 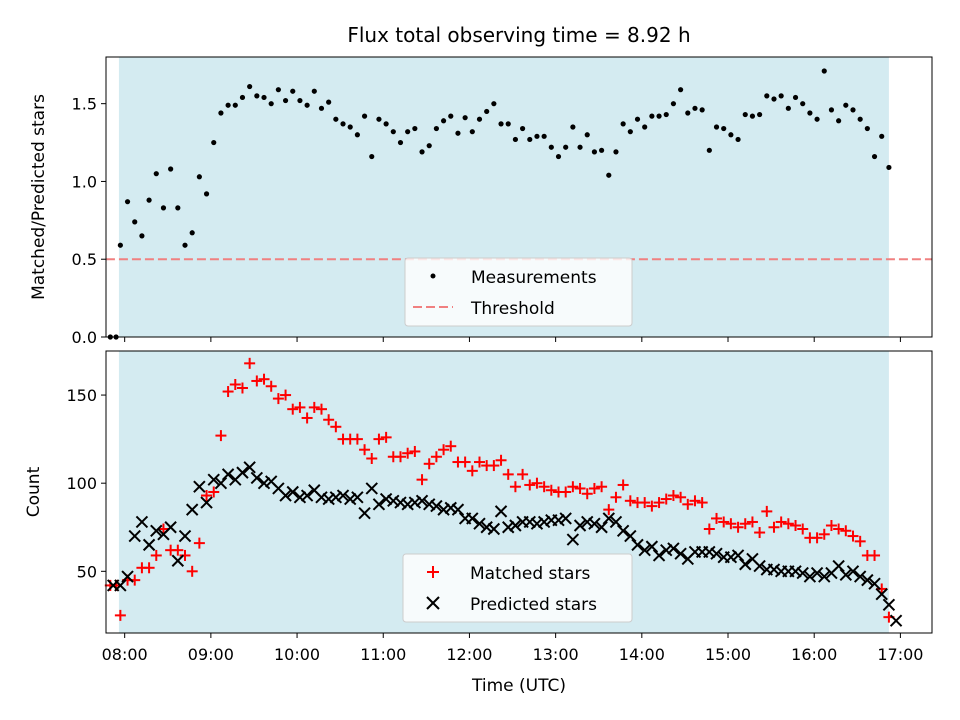 What do you see at coordinates (81, 395) in the screenshot?
I see `count-y-tick-label: 150` at bounding box center [81, 395].